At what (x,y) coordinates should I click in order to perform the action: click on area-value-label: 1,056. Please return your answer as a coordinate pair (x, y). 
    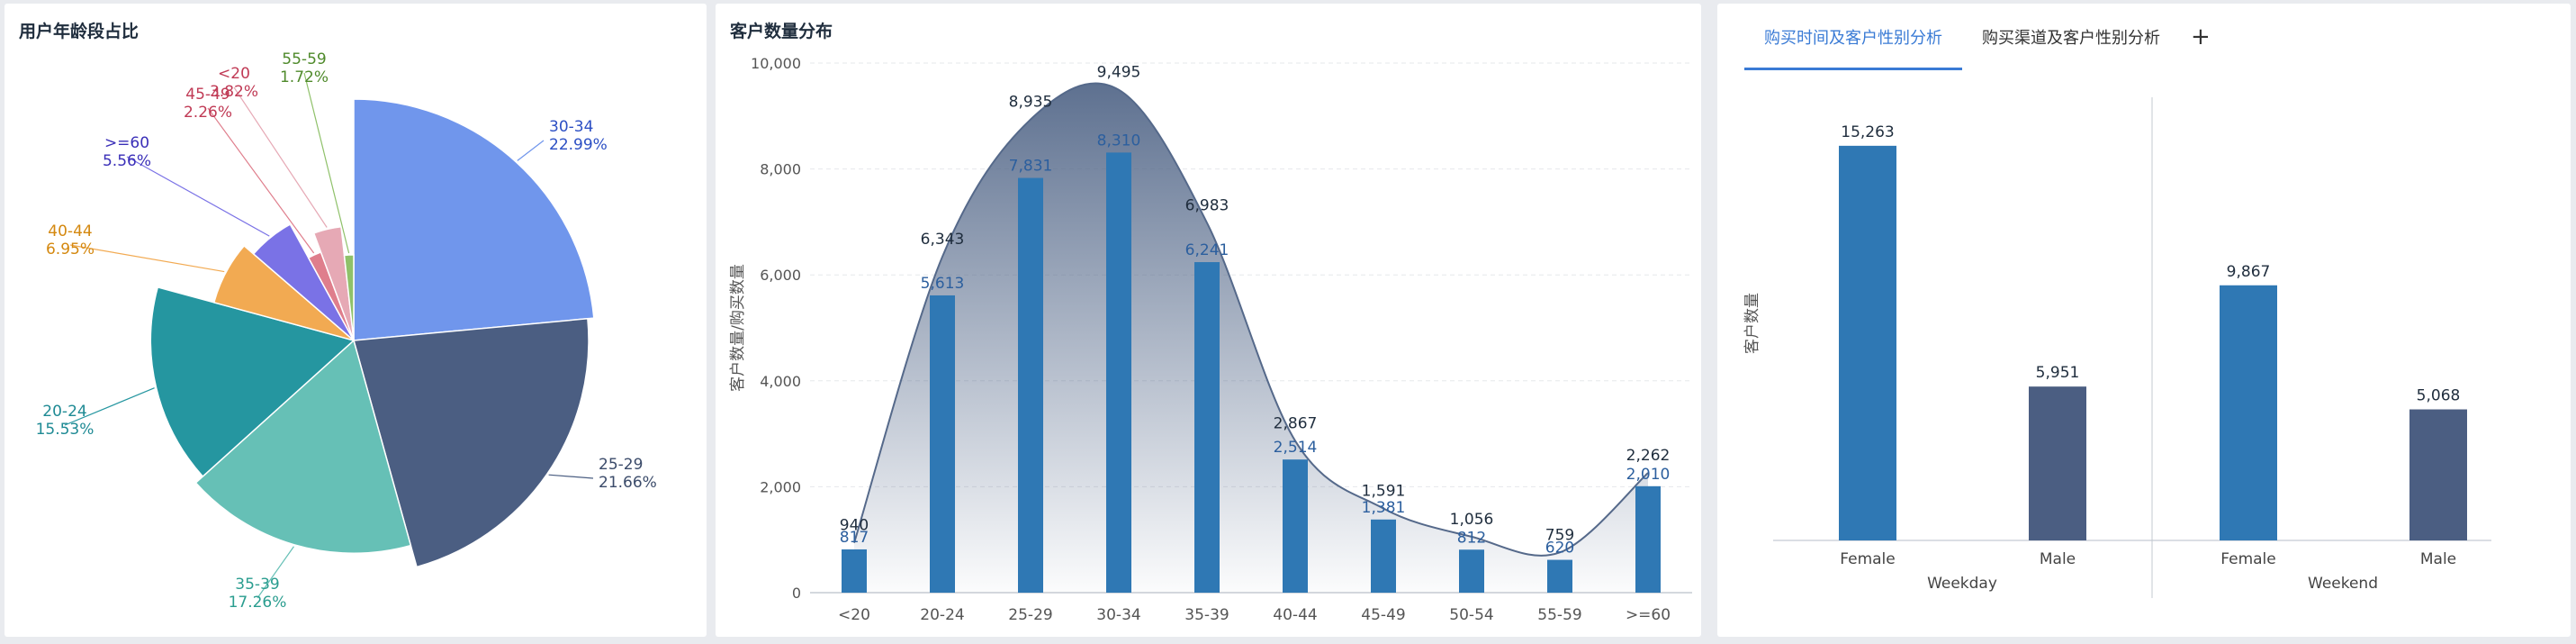
    Looking at the image, I should click on (1472, 520).